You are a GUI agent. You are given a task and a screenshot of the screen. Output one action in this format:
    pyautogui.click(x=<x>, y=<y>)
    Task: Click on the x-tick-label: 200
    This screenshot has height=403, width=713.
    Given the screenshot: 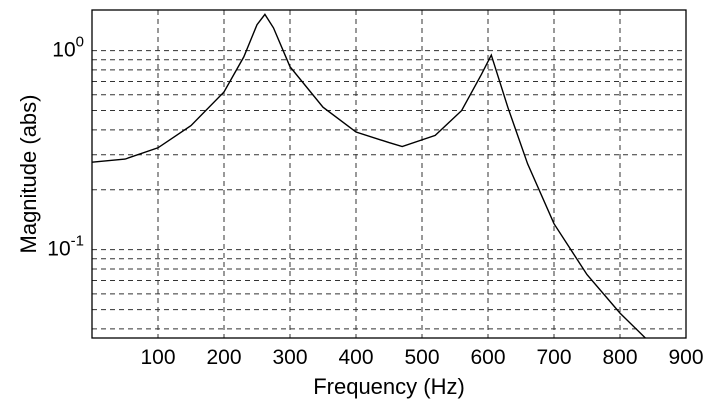 What is the action you would take?
    pyautogui.click(x=223, y=357)
    